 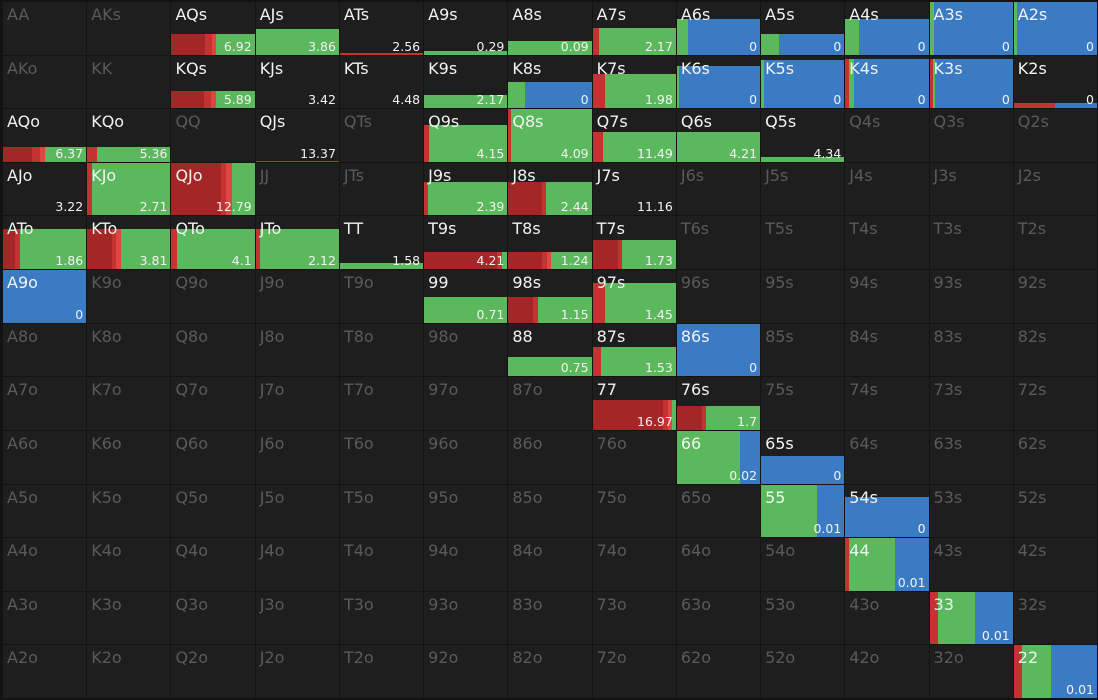 I want to click on hand-cell-32o: 32o, so click(x=971, y=671).